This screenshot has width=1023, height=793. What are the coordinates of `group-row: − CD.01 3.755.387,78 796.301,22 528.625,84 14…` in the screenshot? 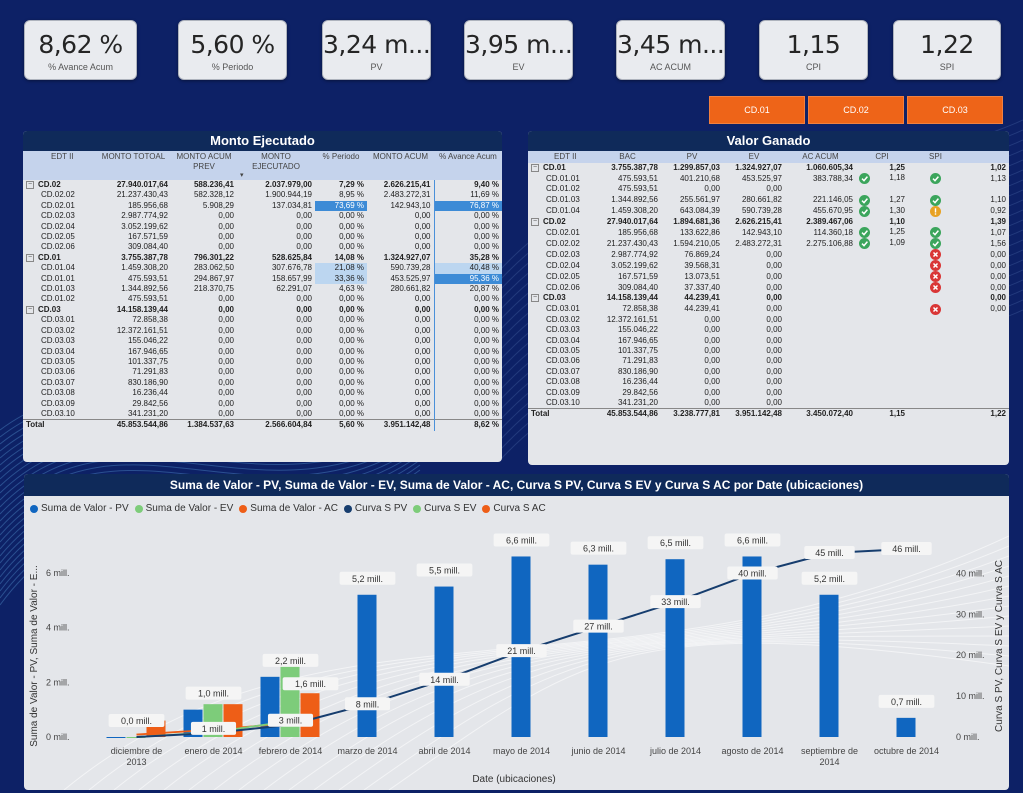 It's located at (262, 258).